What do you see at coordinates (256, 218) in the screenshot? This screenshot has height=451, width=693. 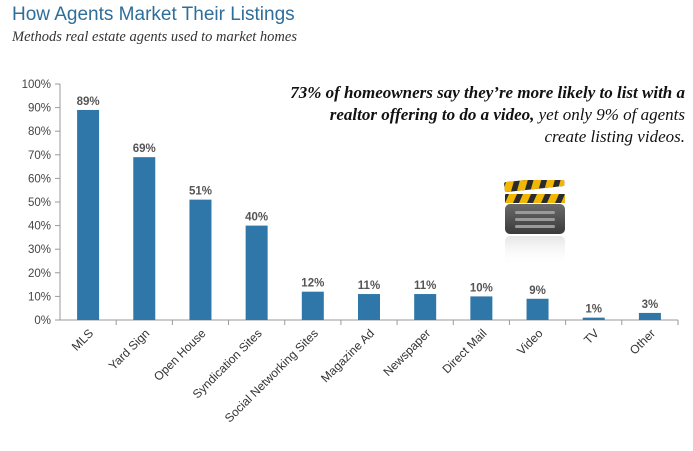 I see `data-label: 40%` at bounding box center [256, 218].